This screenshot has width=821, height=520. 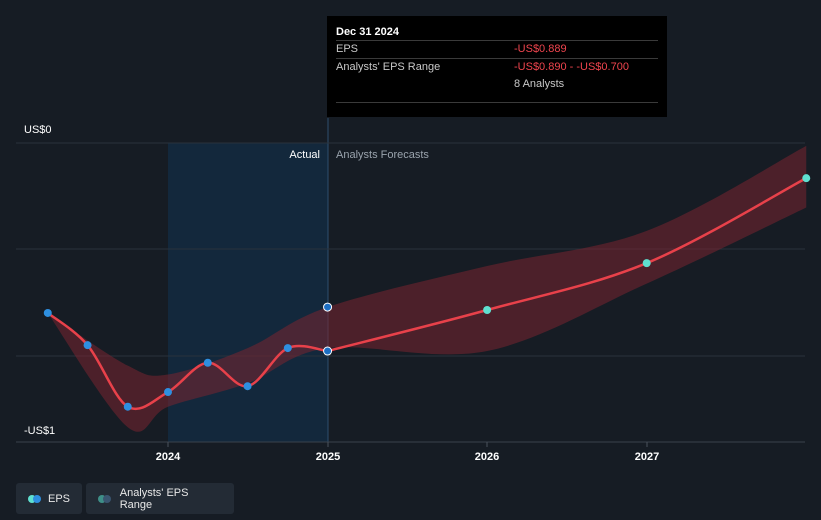 What do you see at coordinates (187, 360) in the screenshot?
I see `eps-line-actual` at bounding box center [187, 360].